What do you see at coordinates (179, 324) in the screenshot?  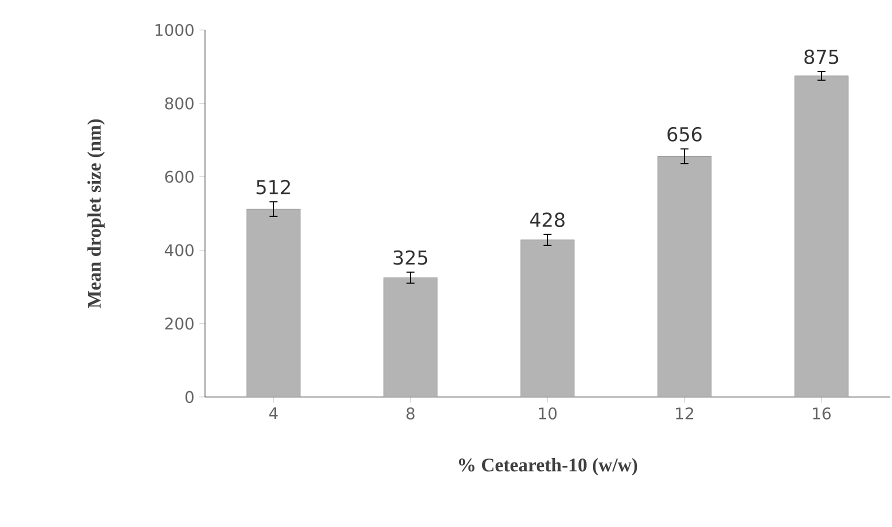 I see `y-tick-label: 200` at bounding box center [179, 324].